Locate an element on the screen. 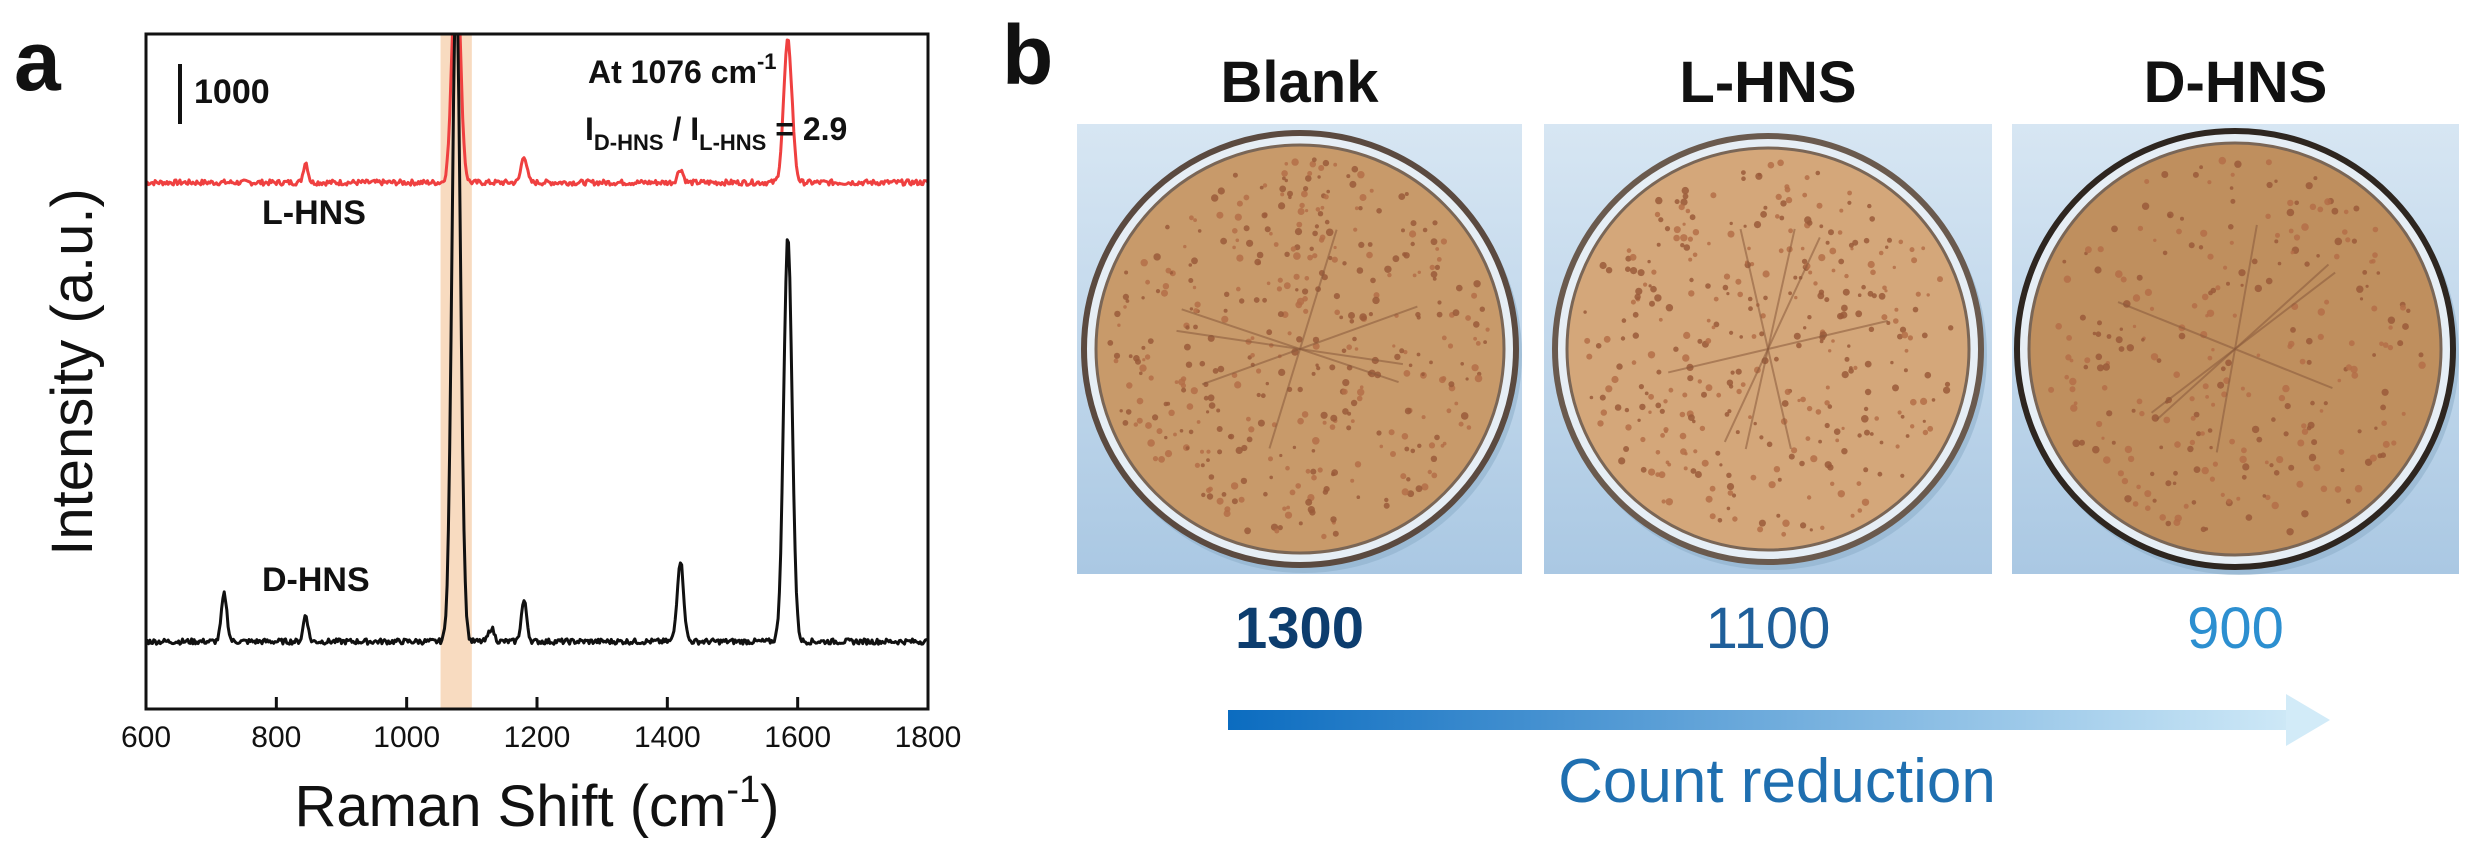 The image size is (2479, 867). series-line-l-hns is located at coordinates (537, 110).